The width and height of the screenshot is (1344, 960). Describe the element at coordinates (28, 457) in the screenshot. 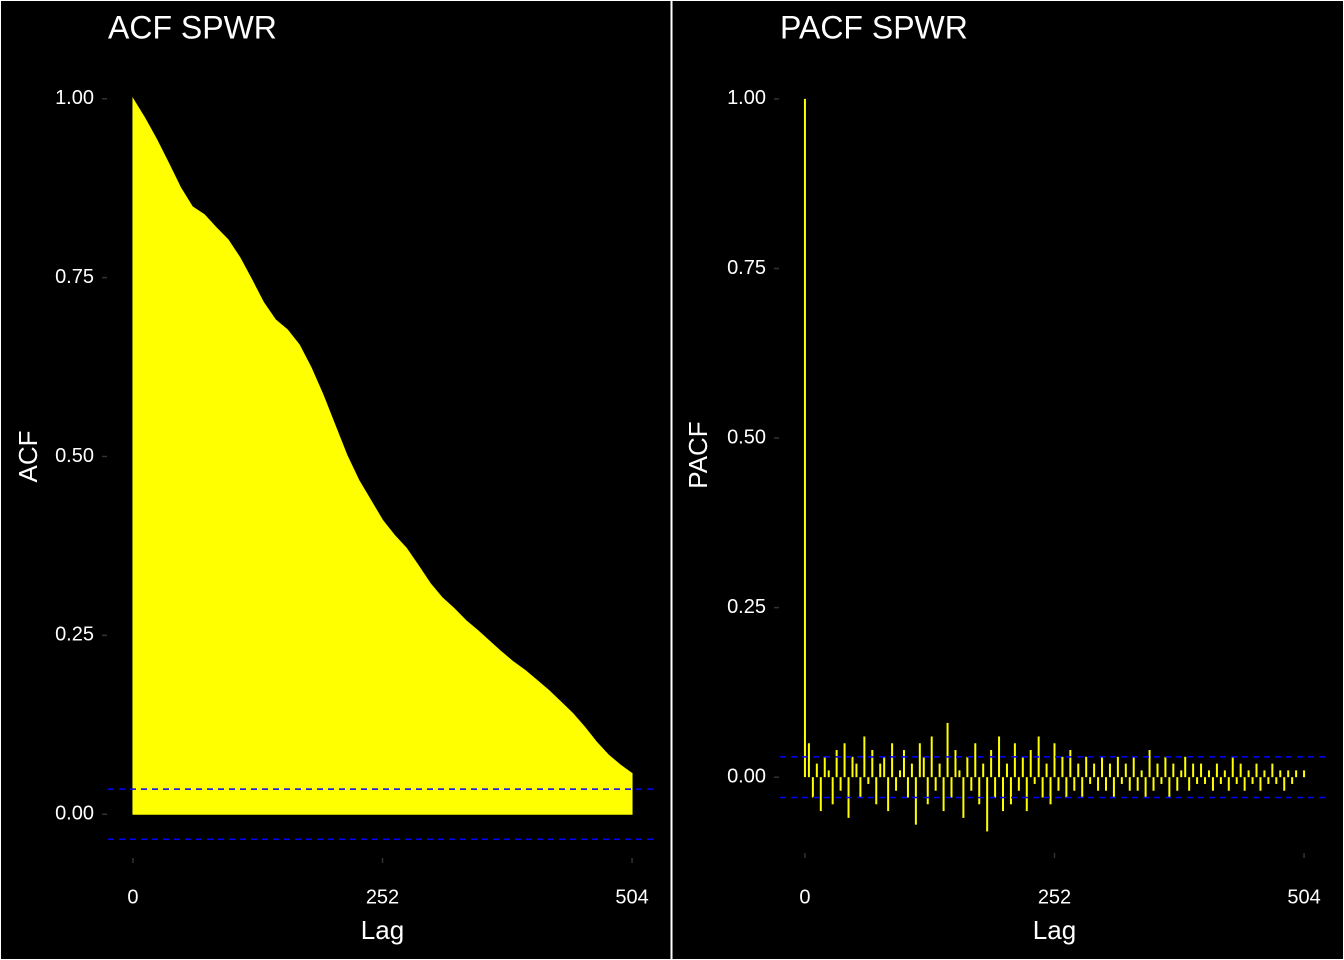

I see `y-axis-label: ACF` at that location.